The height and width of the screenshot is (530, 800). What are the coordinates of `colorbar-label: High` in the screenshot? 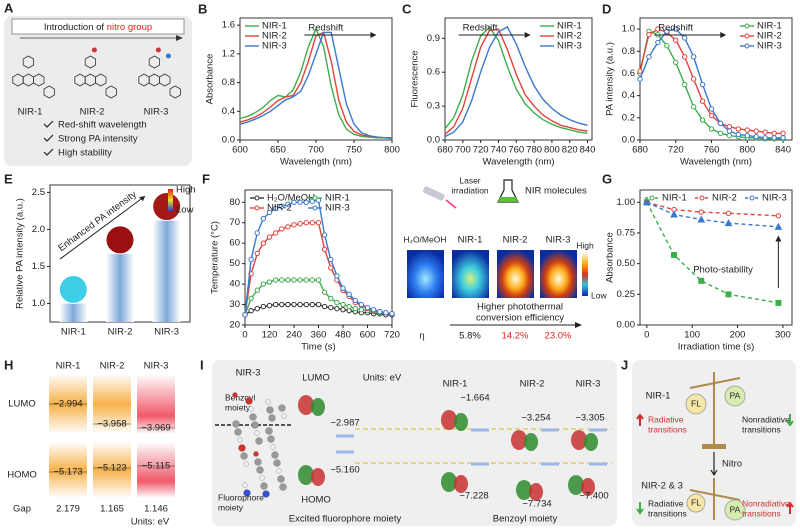 It's located at (585, 245).